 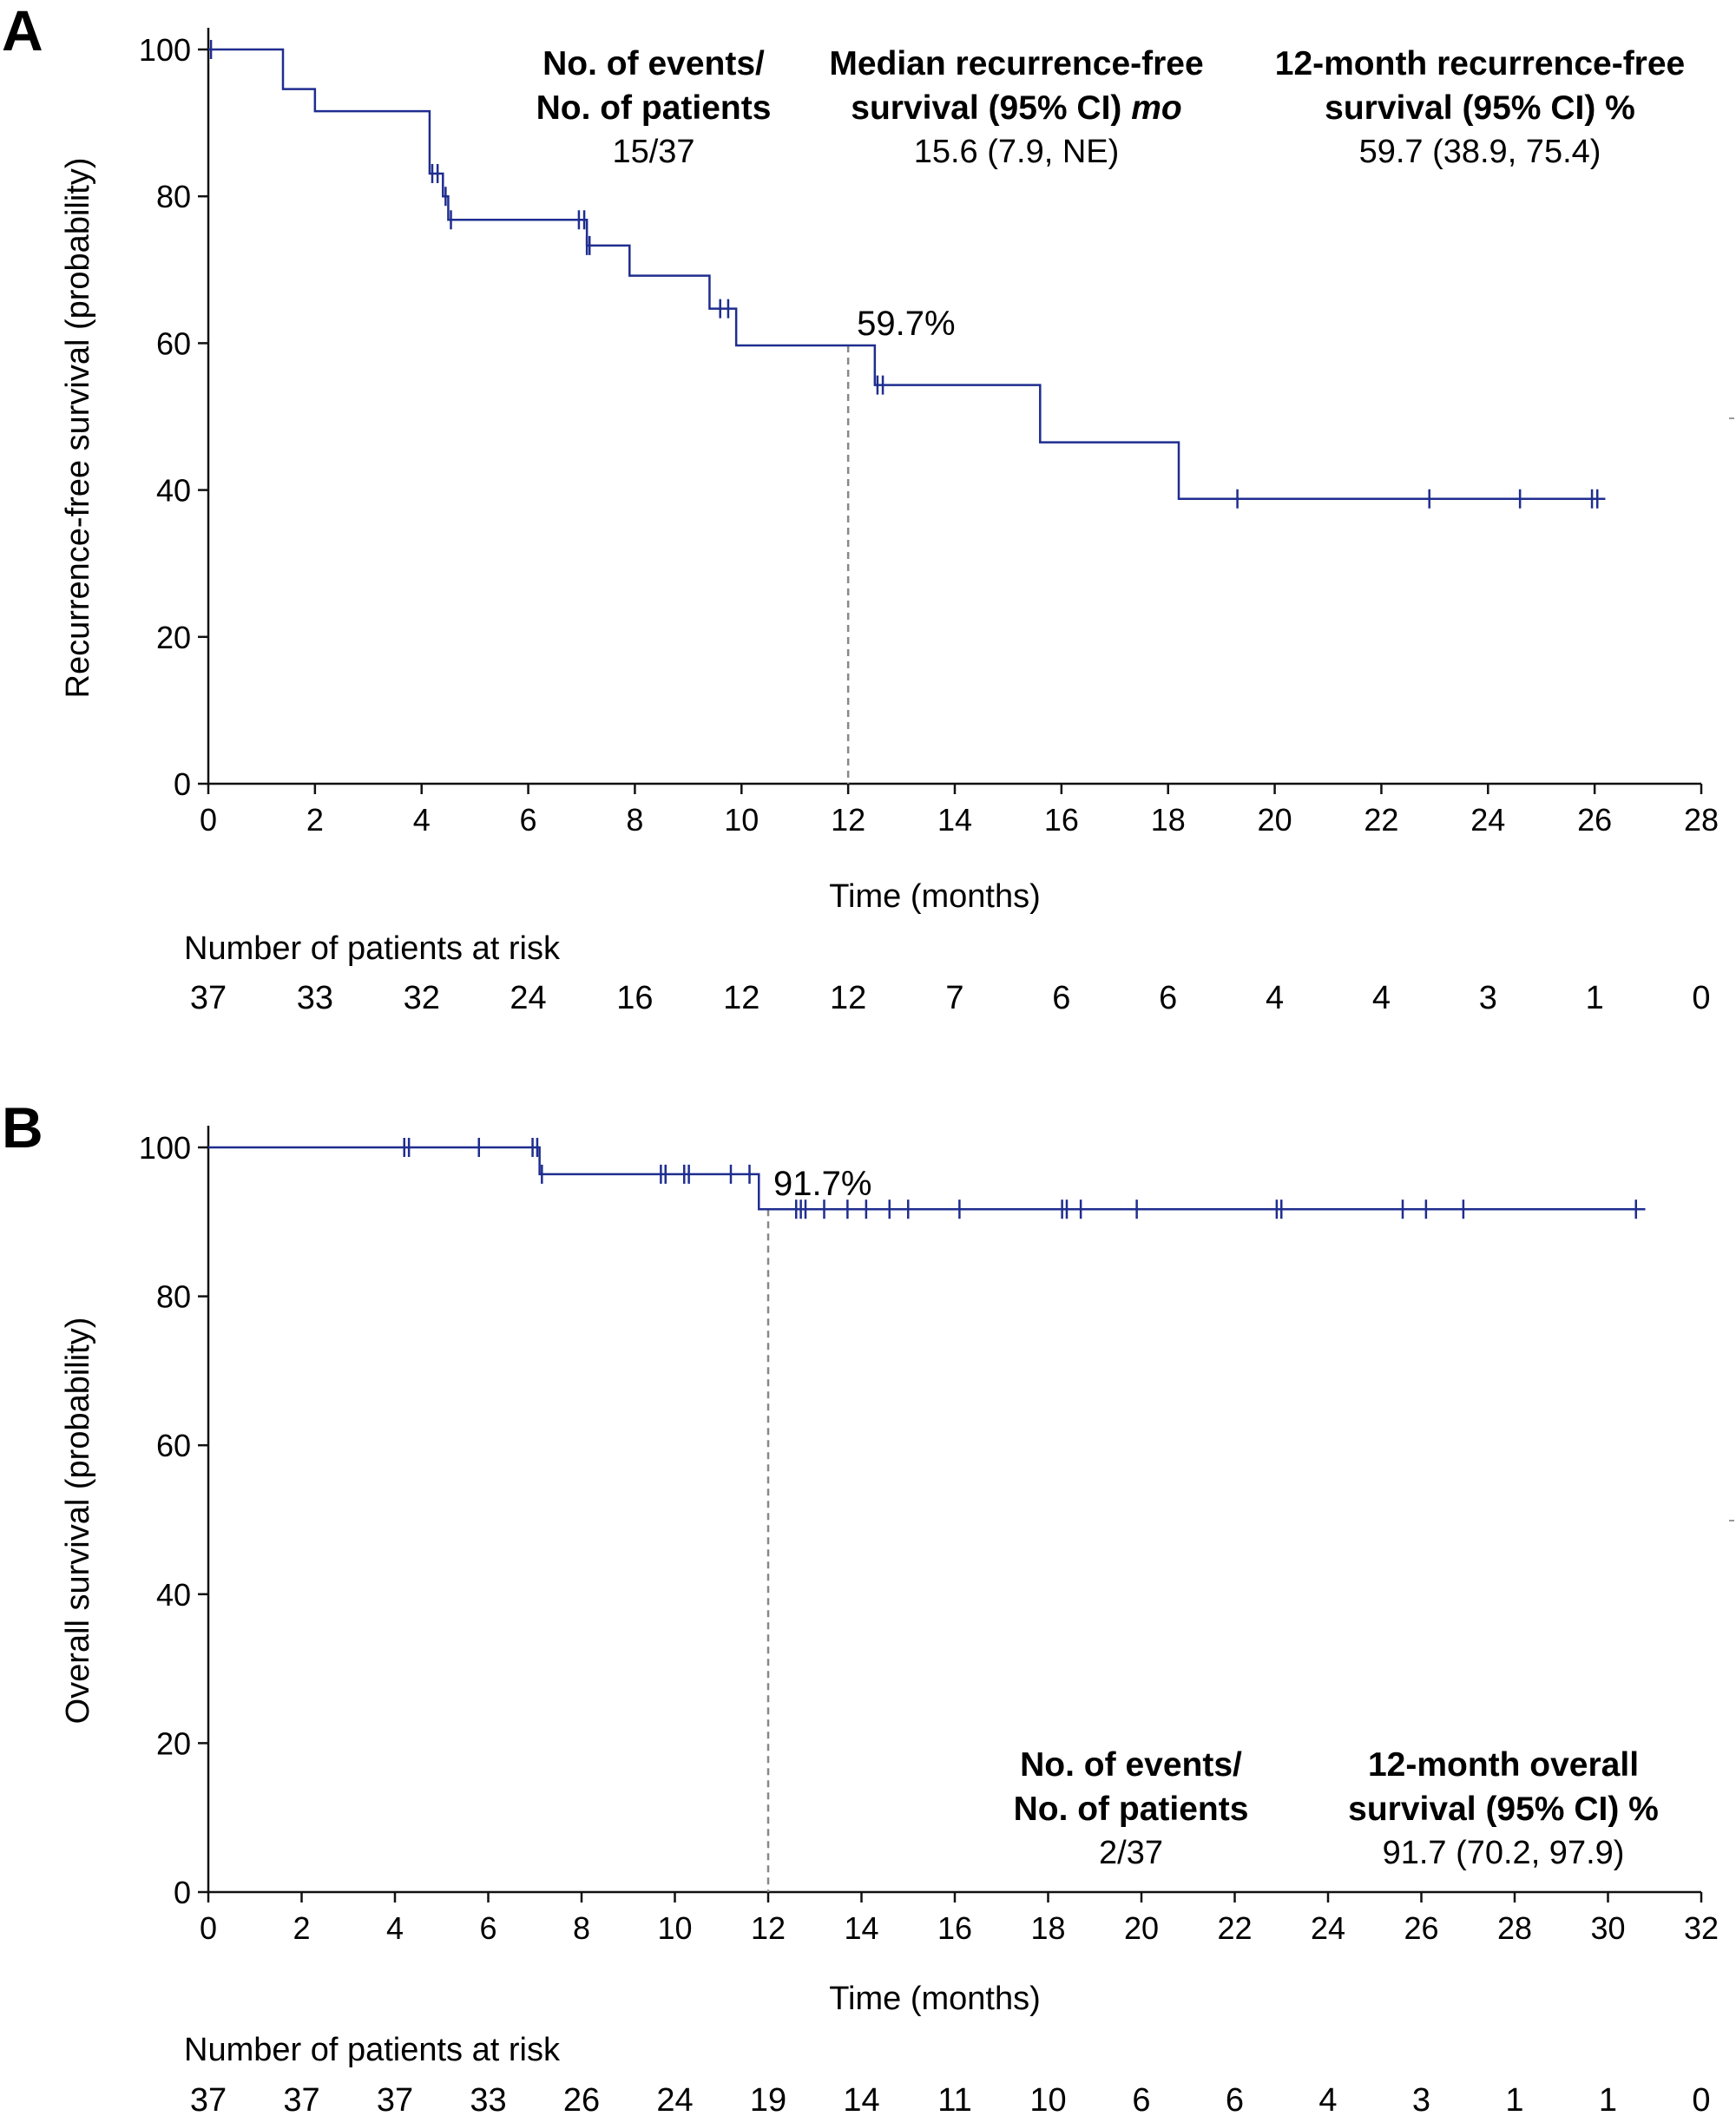 I want to click on a-risk-table: 37 33 32 24 16 12 12 7 6 6 4 4 3 1 0, so click(x=950, y=998).